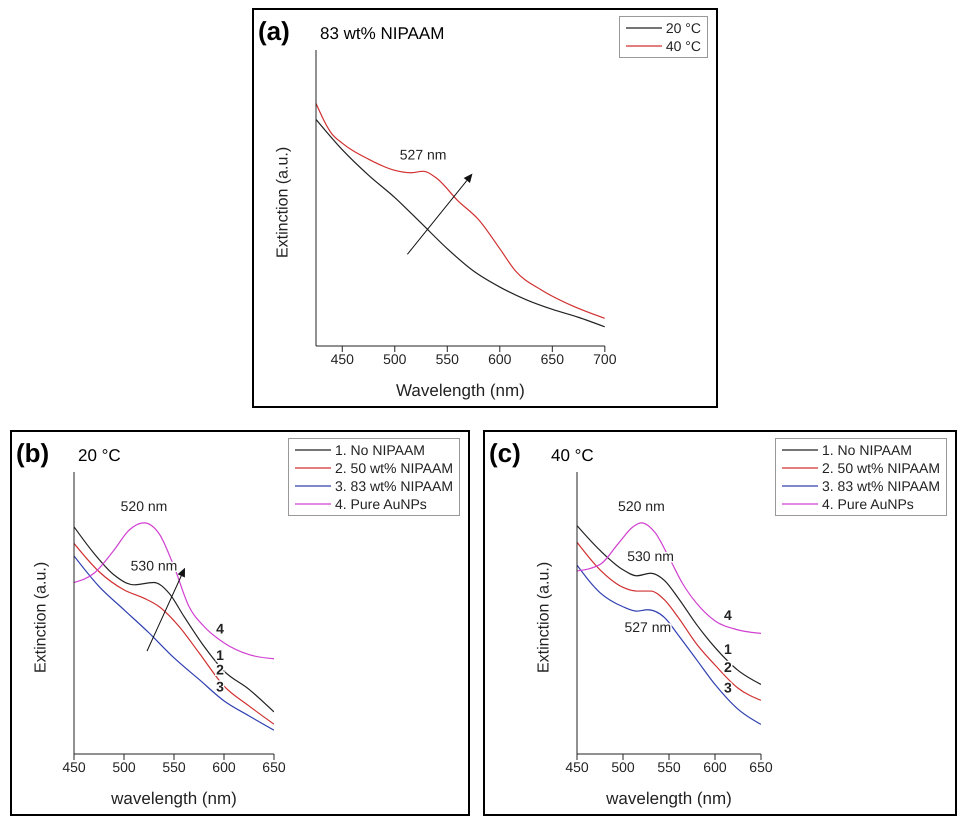 This screenshot has height=816, width=965. Describe the element at coordinates (605, 358) in the screenshot. I see `x-tick-label: 700` at that location.